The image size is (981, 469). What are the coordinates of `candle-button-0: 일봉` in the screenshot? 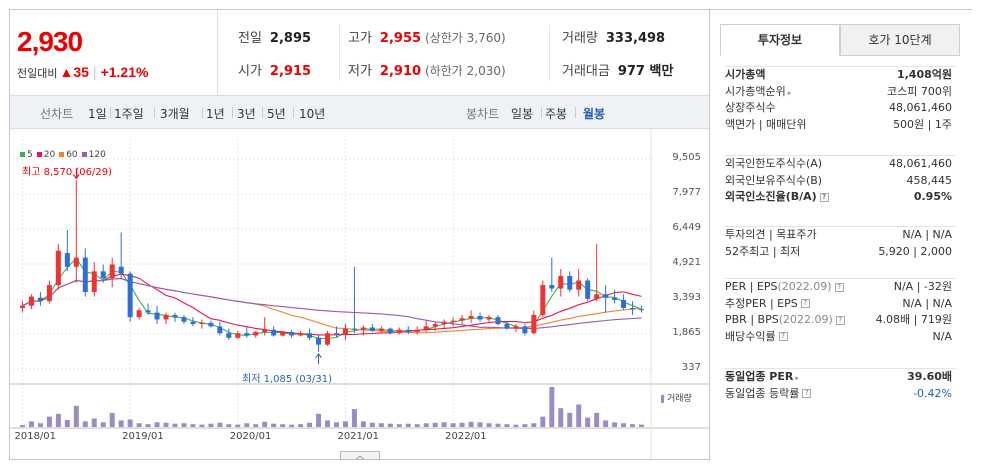 It's located at (522, 114).